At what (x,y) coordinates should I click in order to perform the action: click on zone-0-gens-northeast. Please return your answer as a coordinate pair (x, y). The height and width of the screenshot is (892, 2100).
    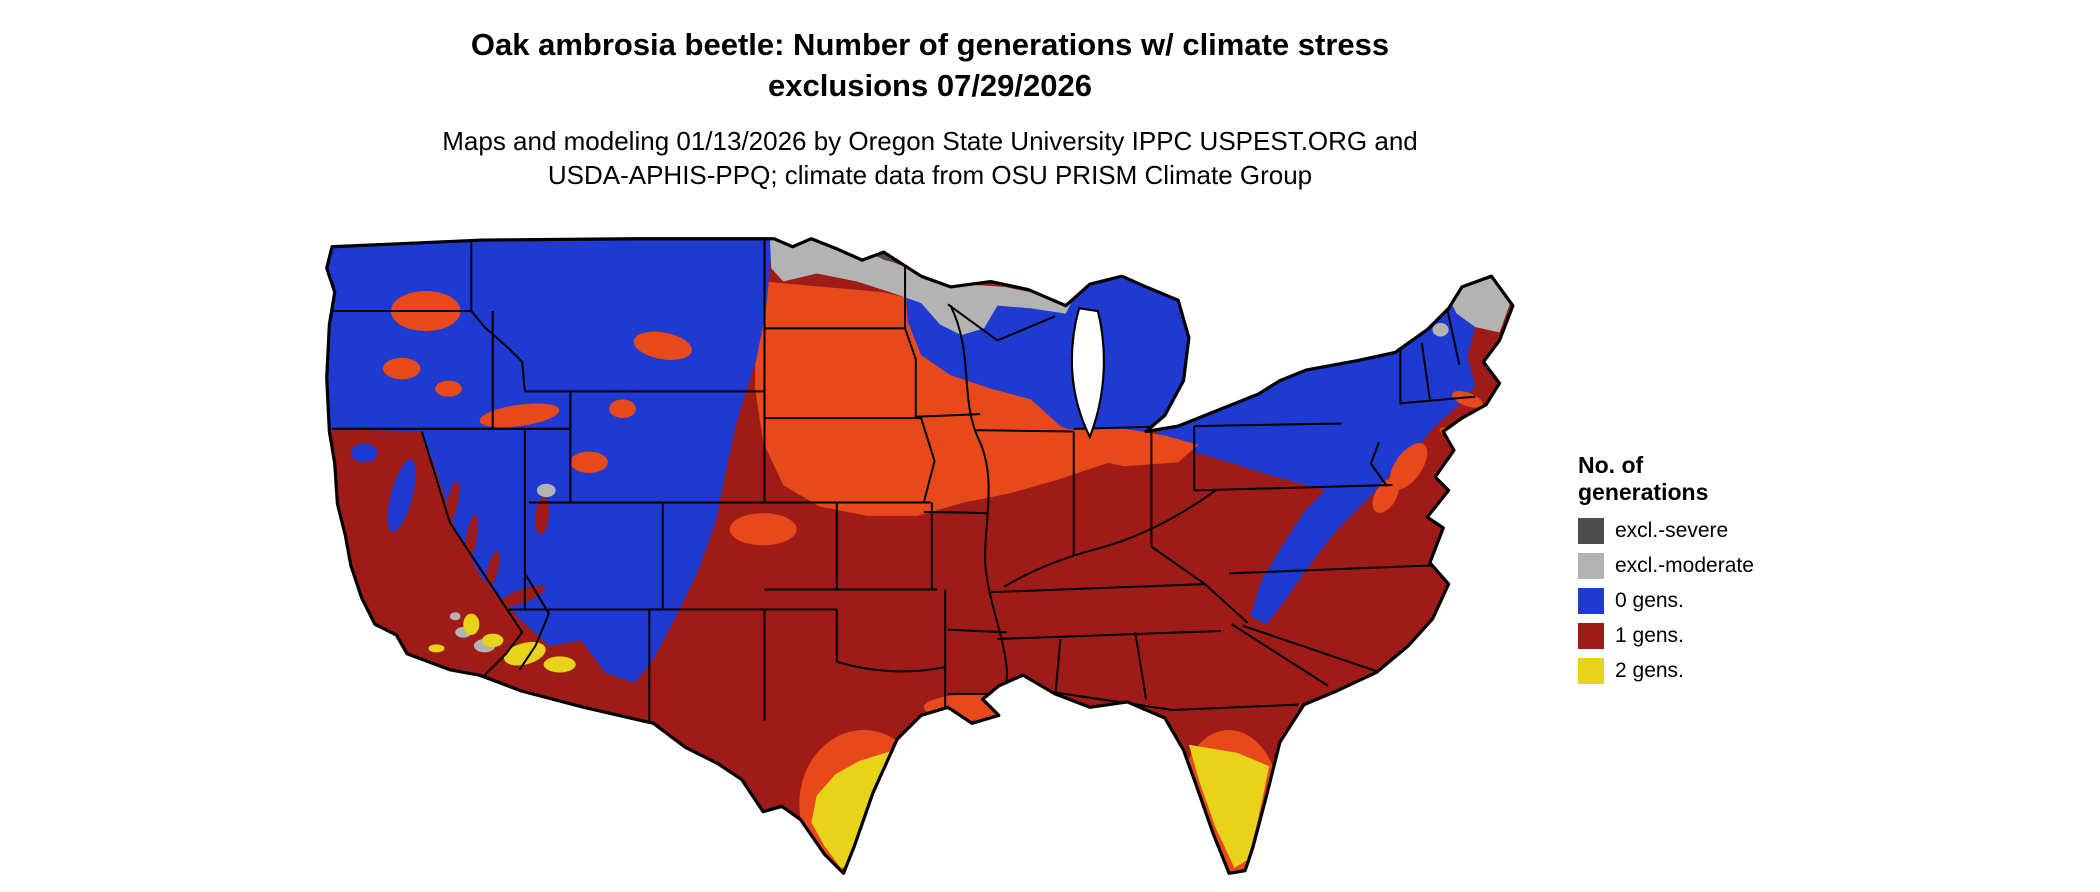
    Looking at the image, I should click on (1309, 461).